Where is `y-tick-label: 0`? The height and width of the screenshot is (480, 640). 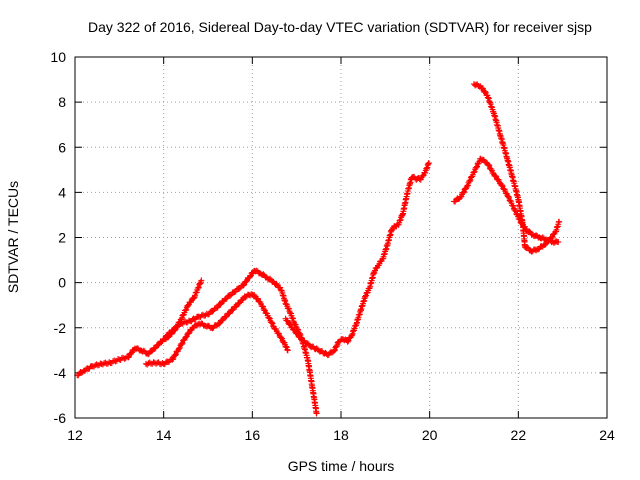 y-tick-label: 0 is located at coordinates (62, 283).